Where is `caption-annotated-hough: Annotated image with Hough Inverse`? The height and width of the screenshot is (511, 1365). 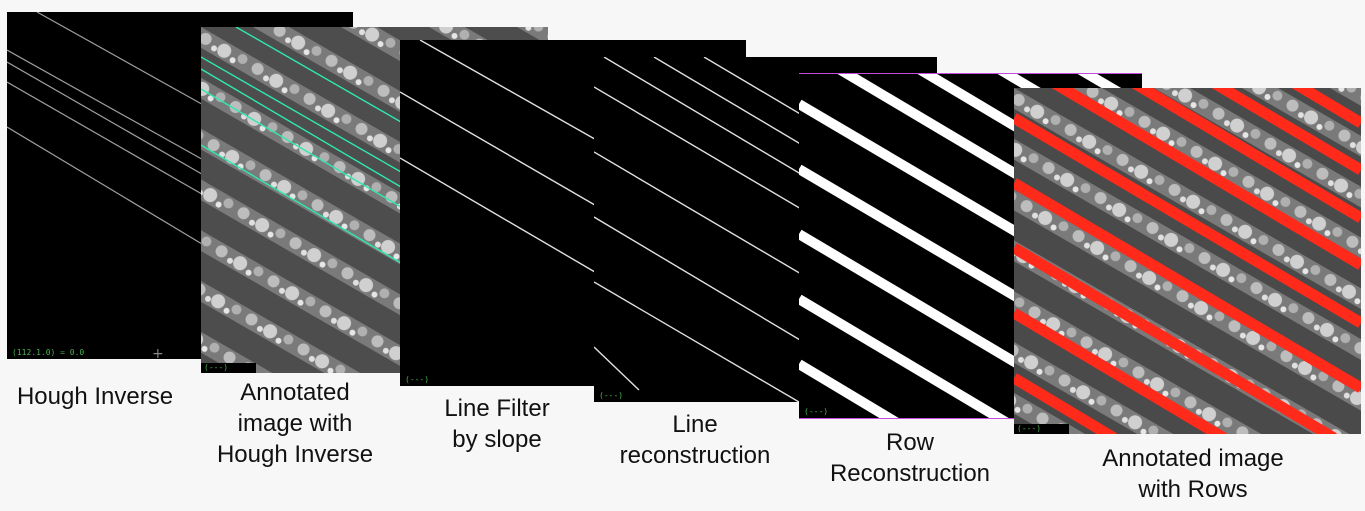 caption-annotated-hough: Annotated image with Hough Inverse is located at coordinates (295, 423).